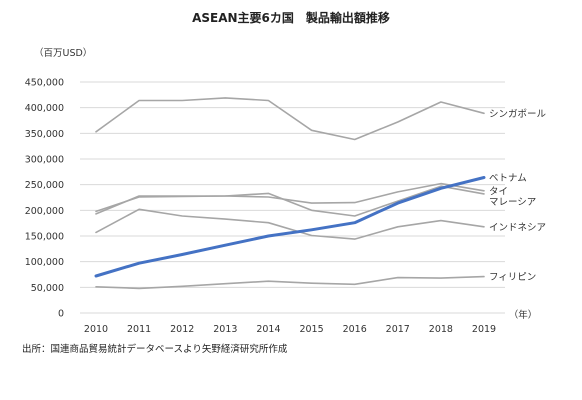 This screenshot has height=400, width=582. What do you see at coordinates (441, 329) in the screenshot?
I see `x-tick-label: 2018` at bounding box center [441, 329].